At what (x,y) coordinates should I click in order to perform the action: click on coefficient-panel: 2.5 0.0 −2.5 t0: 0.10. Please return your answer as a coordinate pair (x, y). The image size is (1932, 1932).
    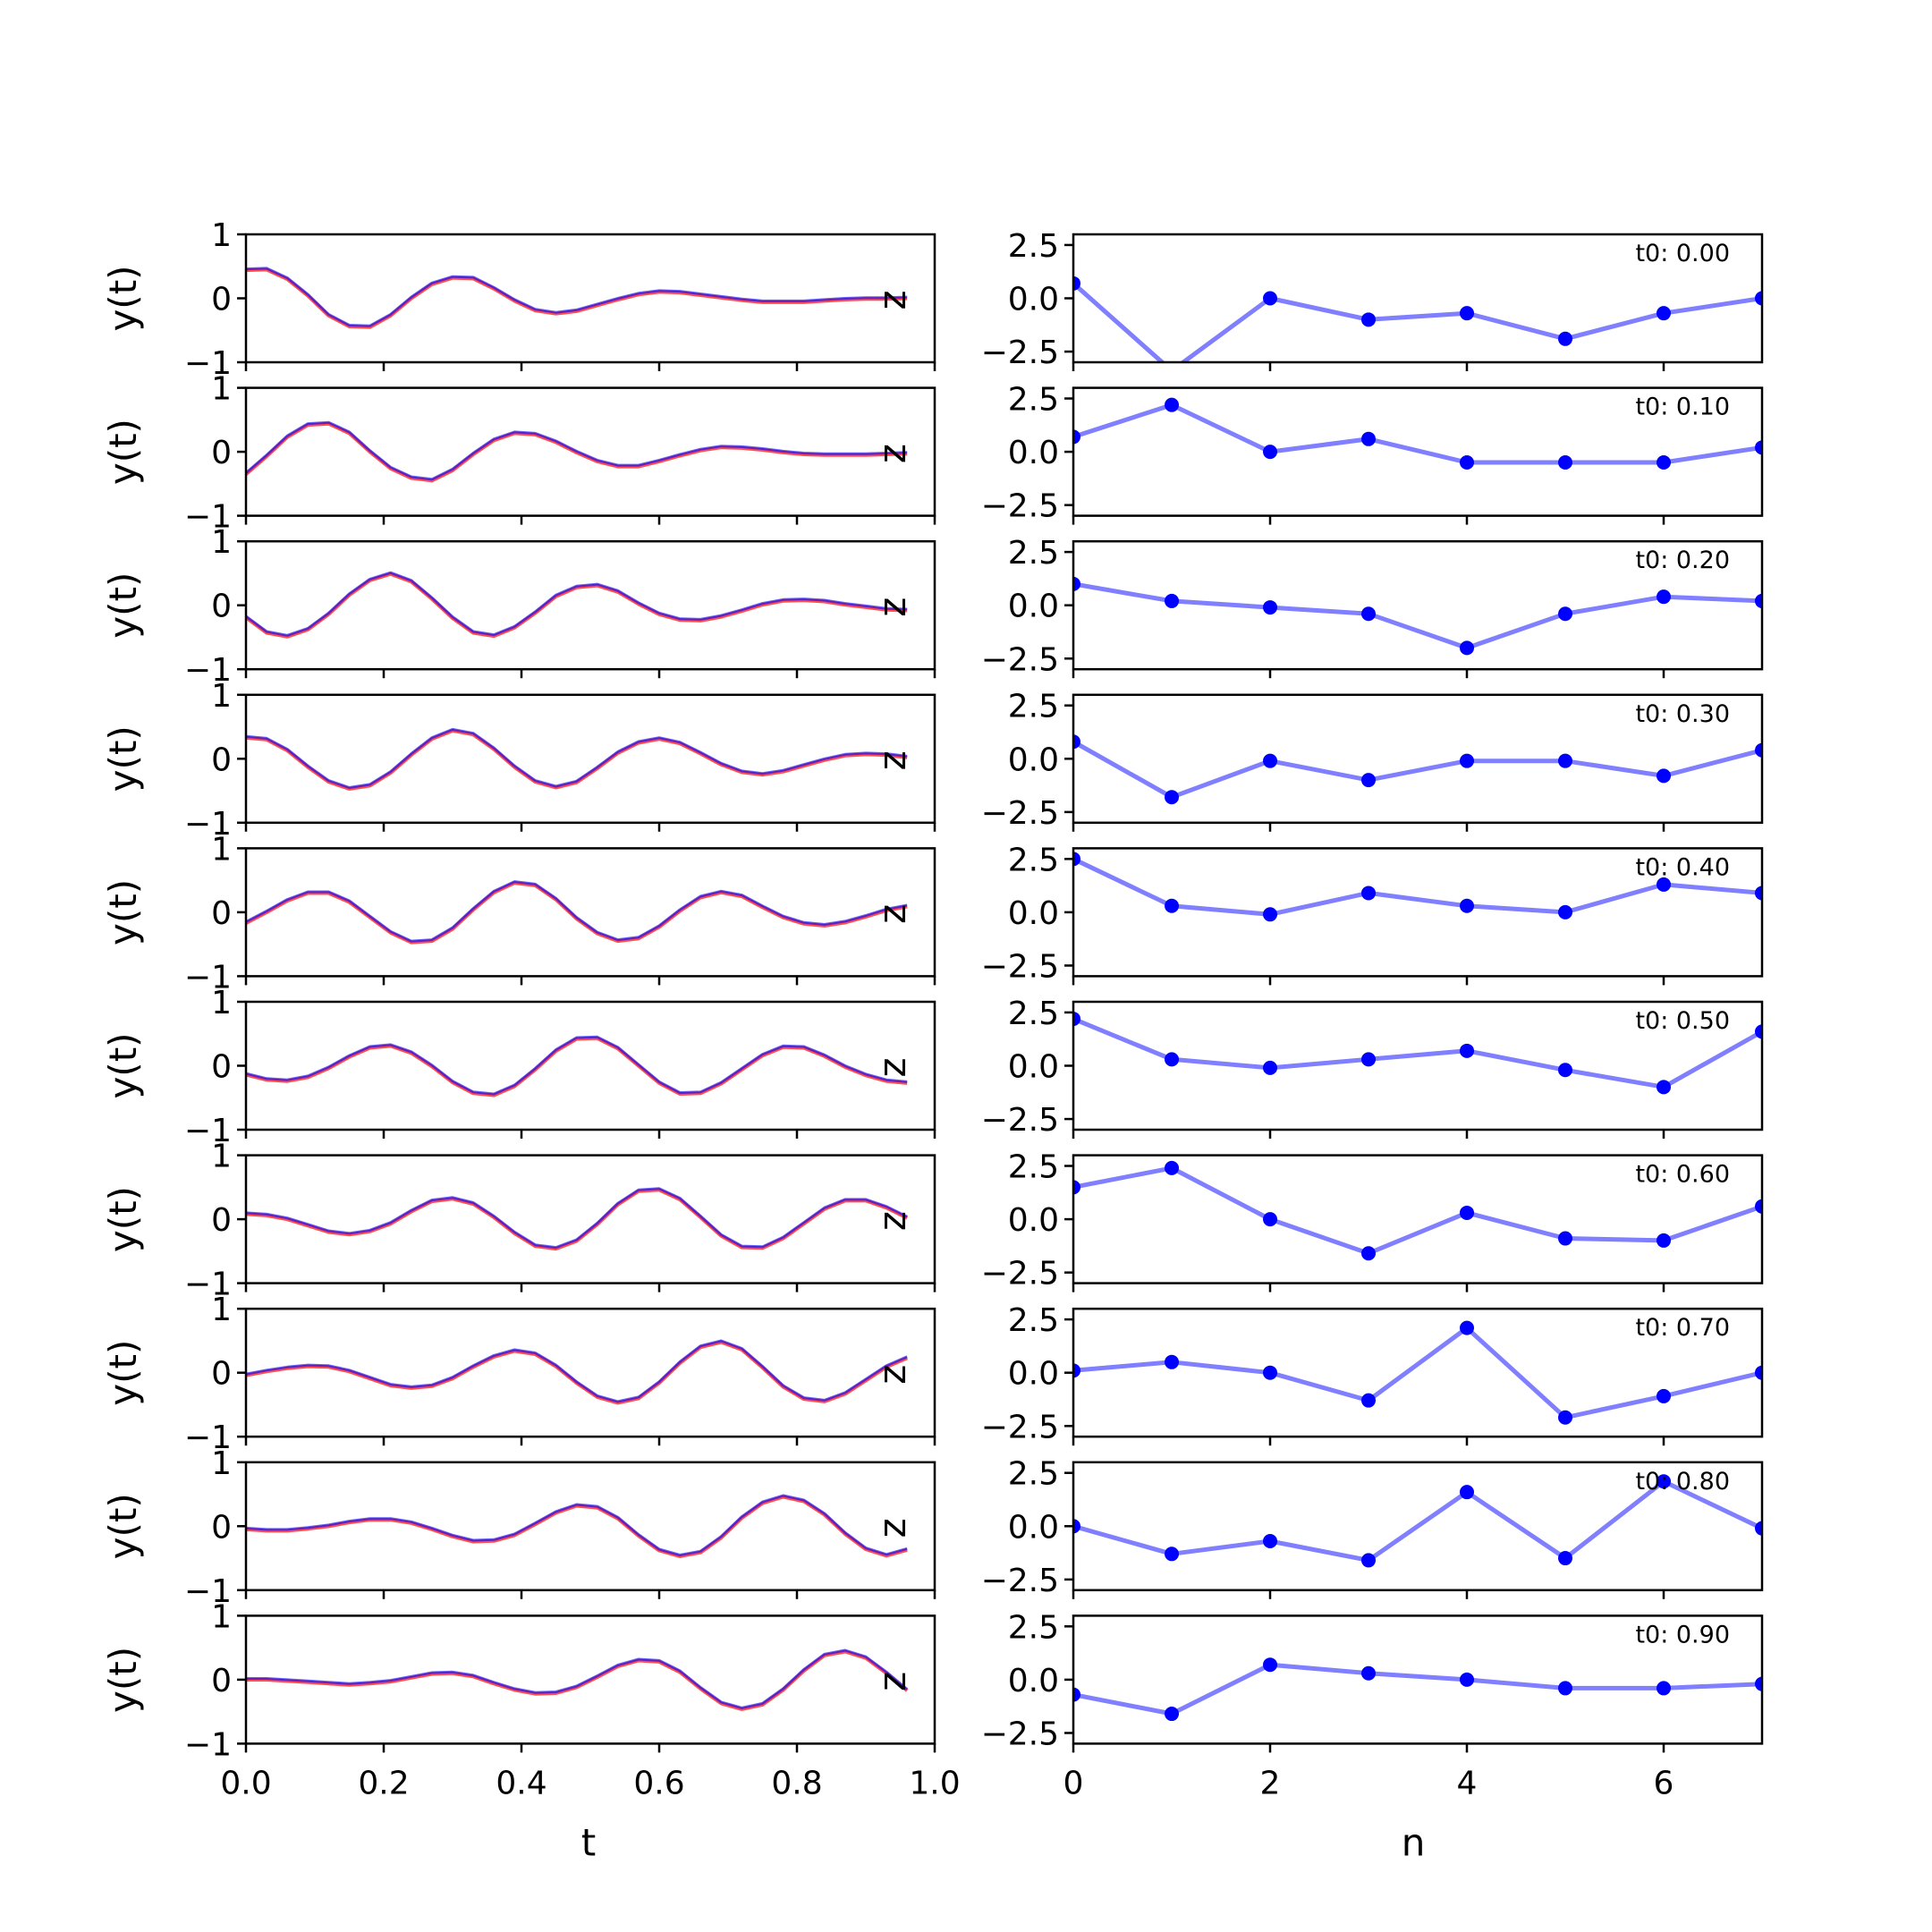
    Looking at the image, I should click on (1372, 453).